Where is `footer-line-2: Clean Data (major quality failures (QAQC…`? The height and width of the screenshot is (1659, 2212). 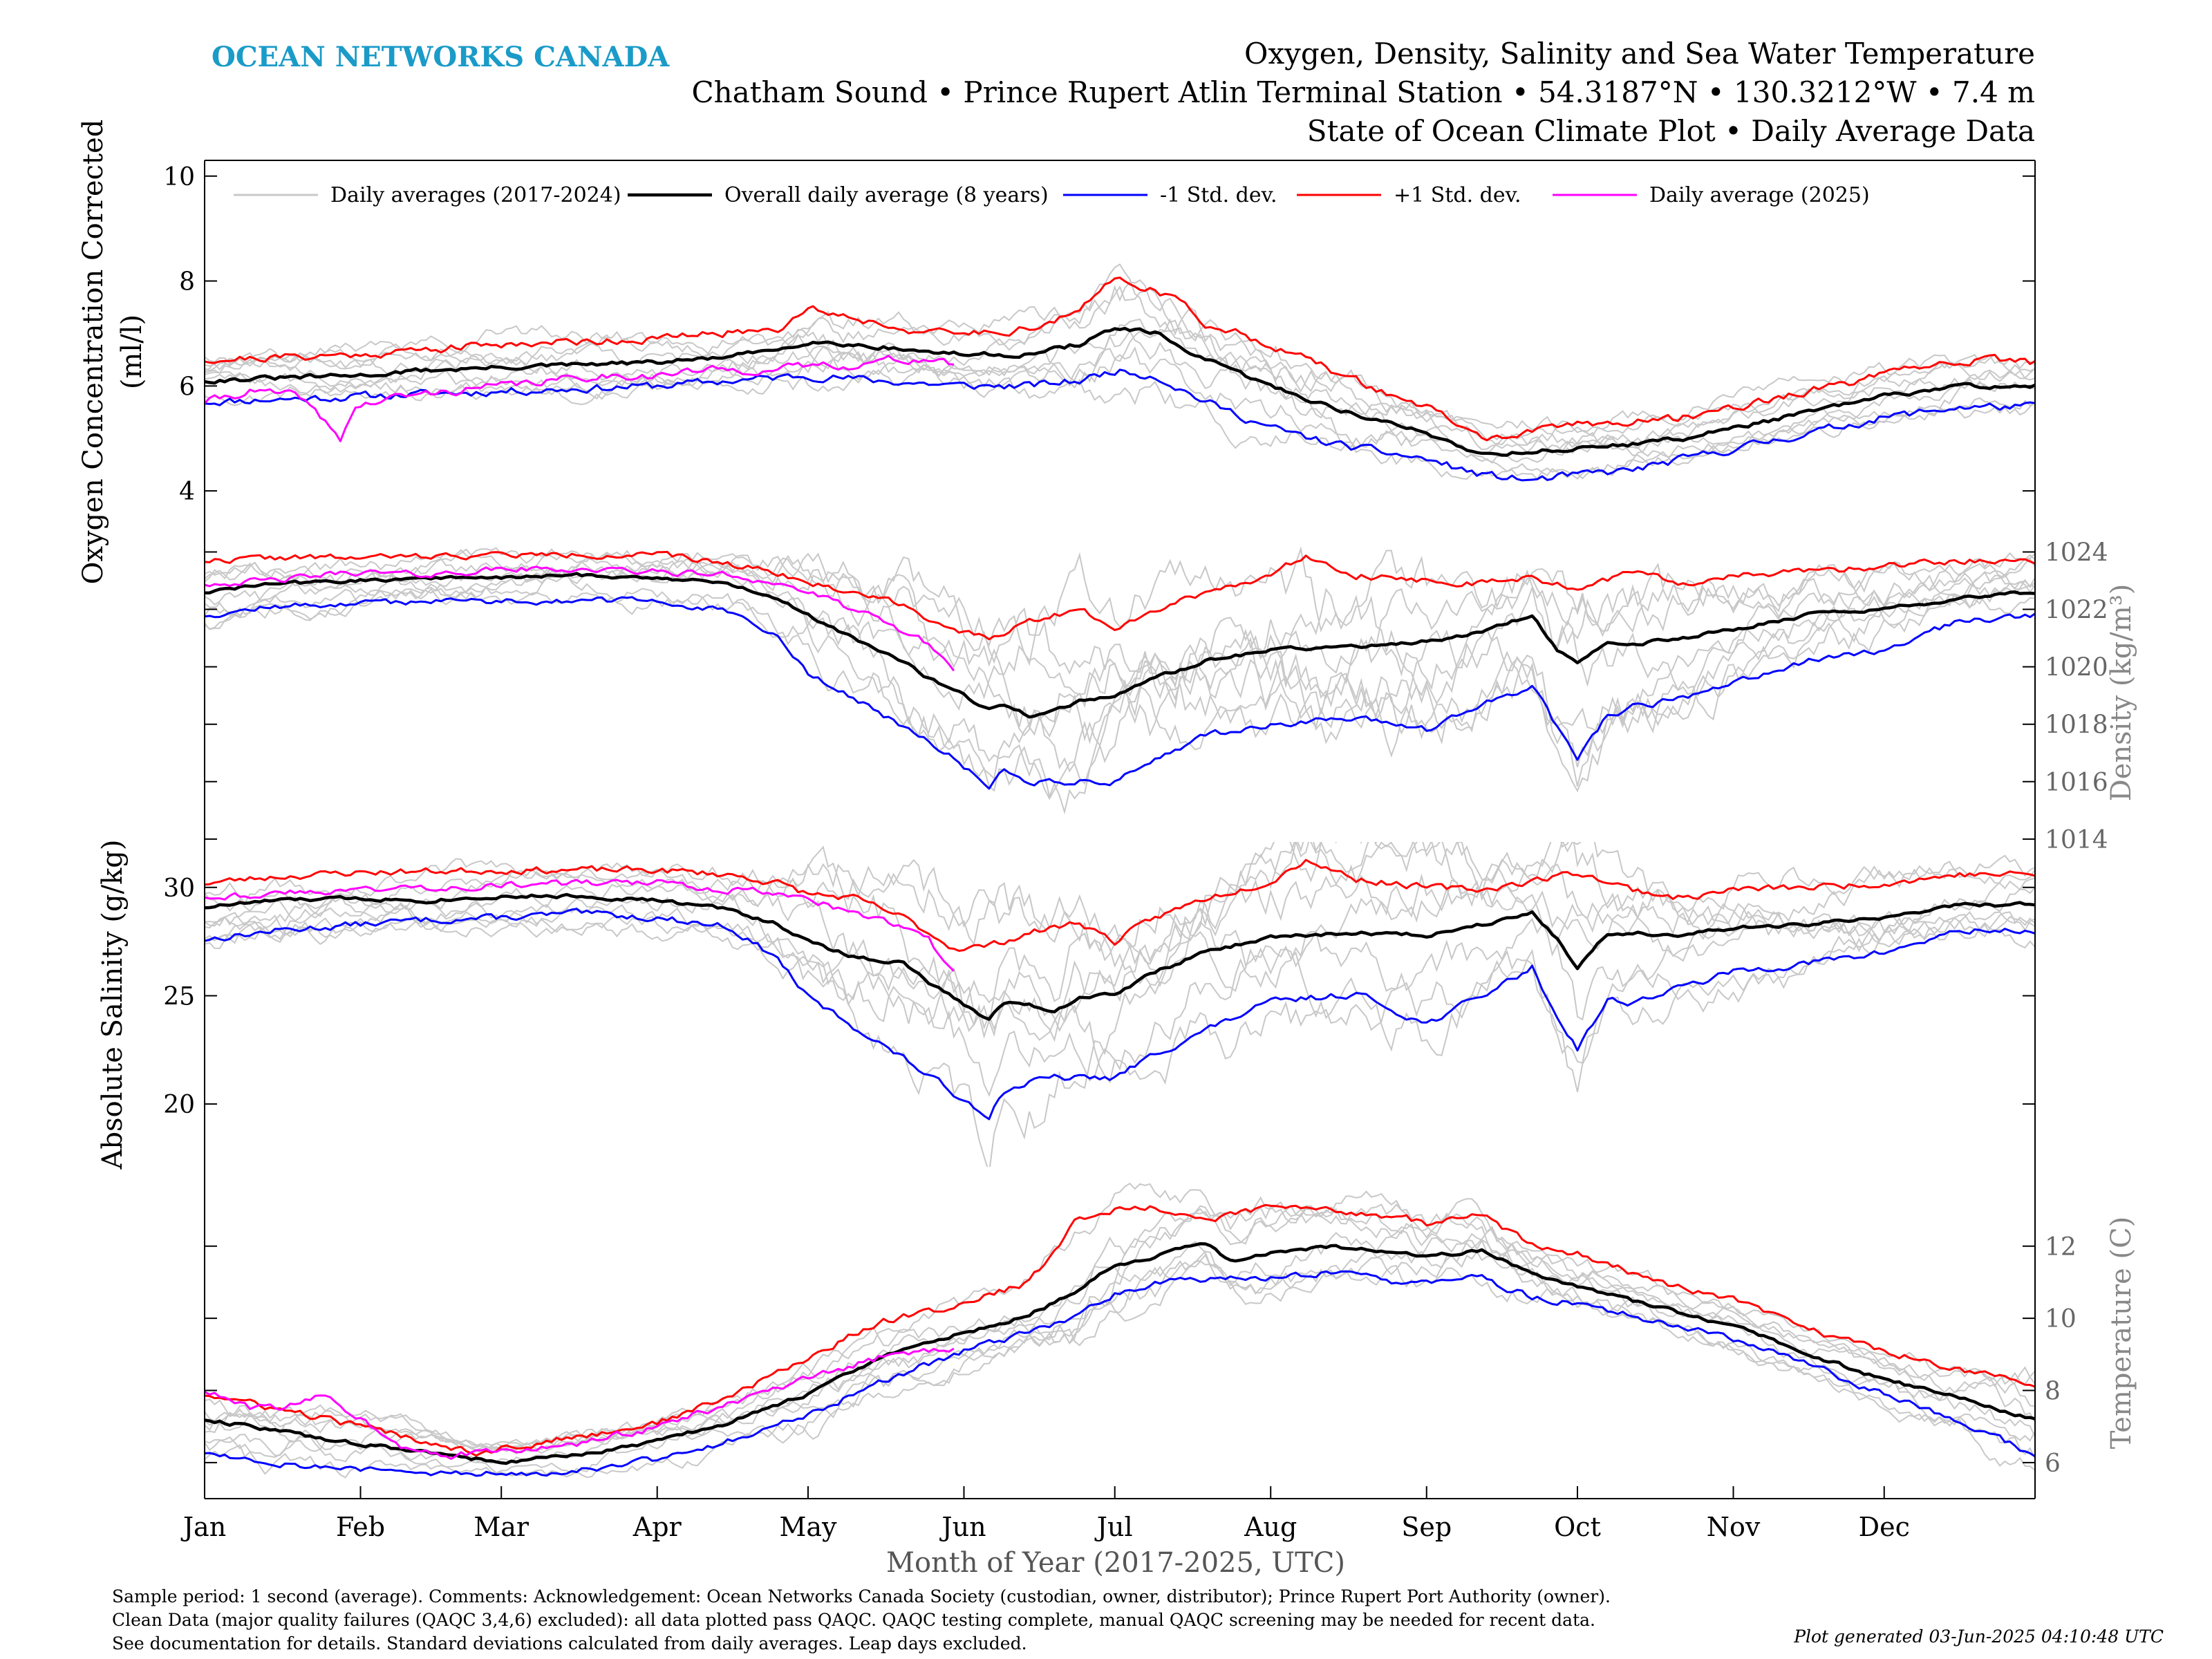
footer-line-2: Clean Data (major quality failures (QAQC… is located at coordinates (854, 1620).